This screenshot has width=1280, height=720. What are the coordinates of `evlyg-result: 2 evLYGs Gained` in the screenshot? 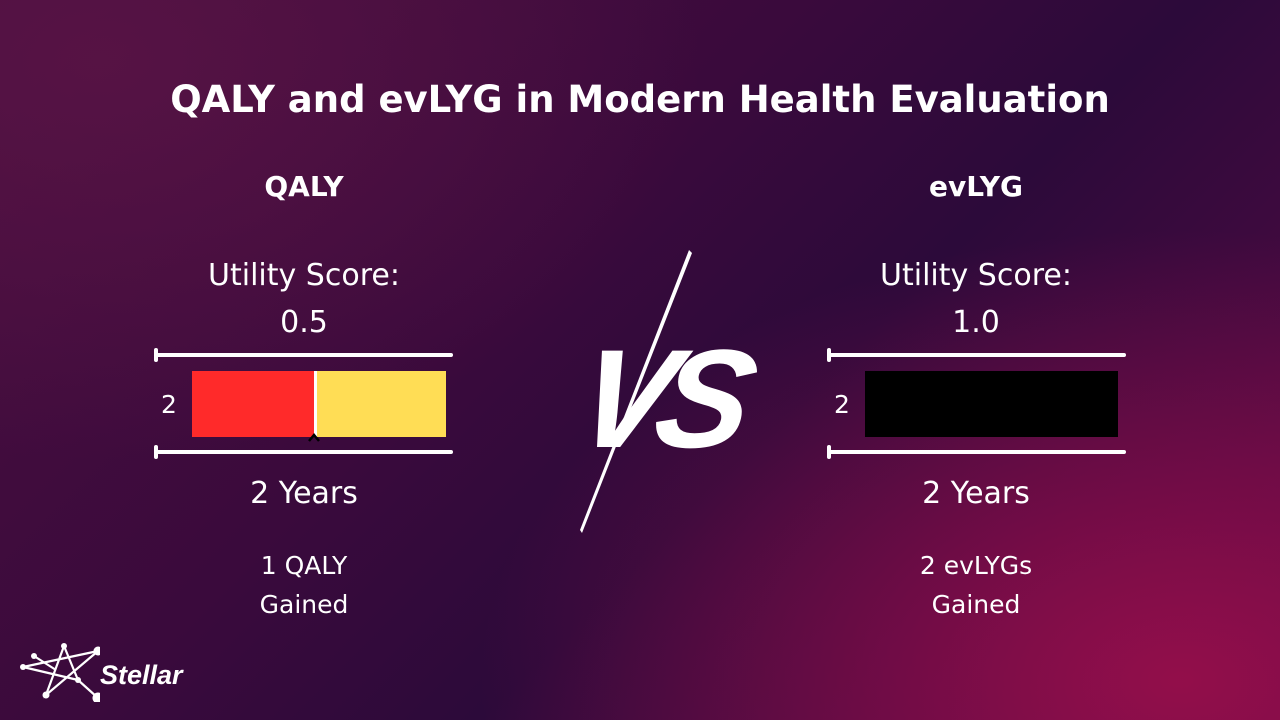 It's located at (976, 585).